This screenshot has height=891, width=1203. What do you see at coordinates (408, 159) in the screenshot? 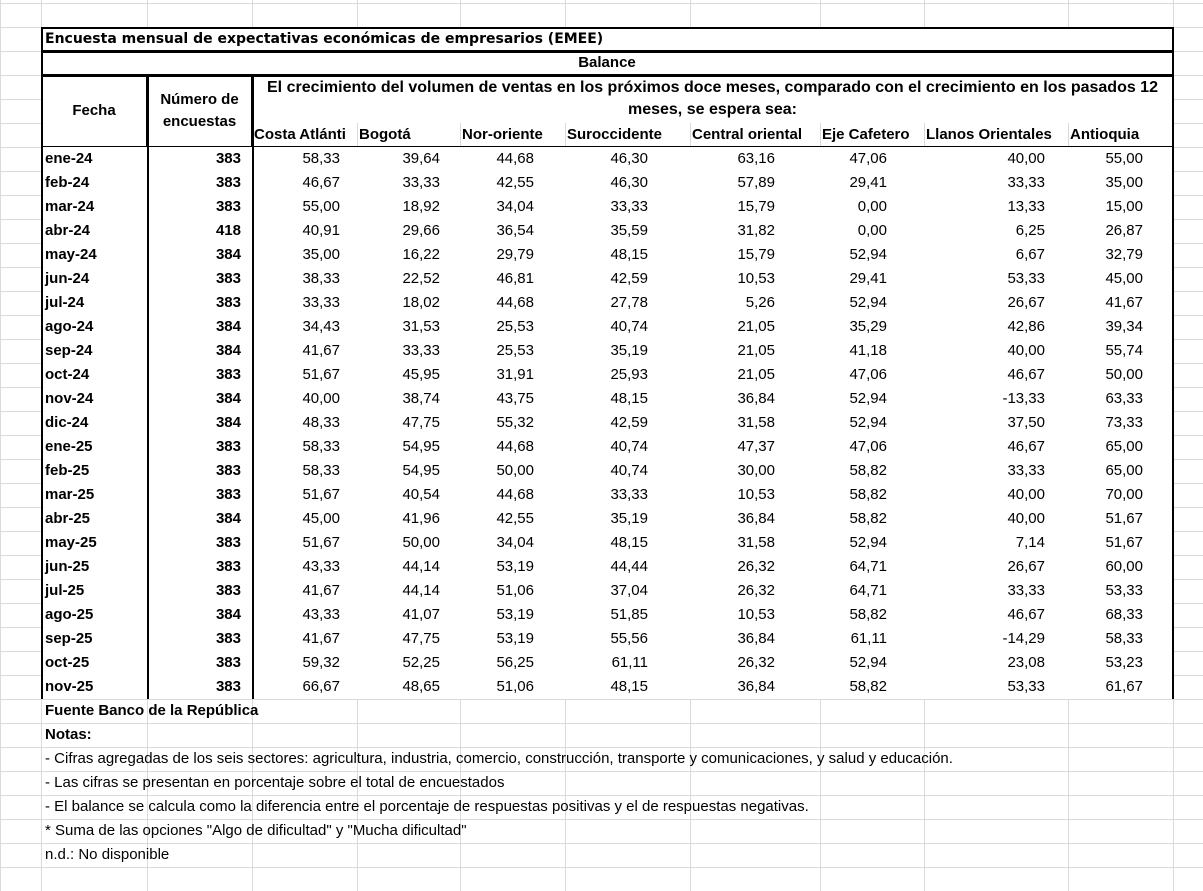
I see `value-cell: 39,64` at bounding box center [408, 159].